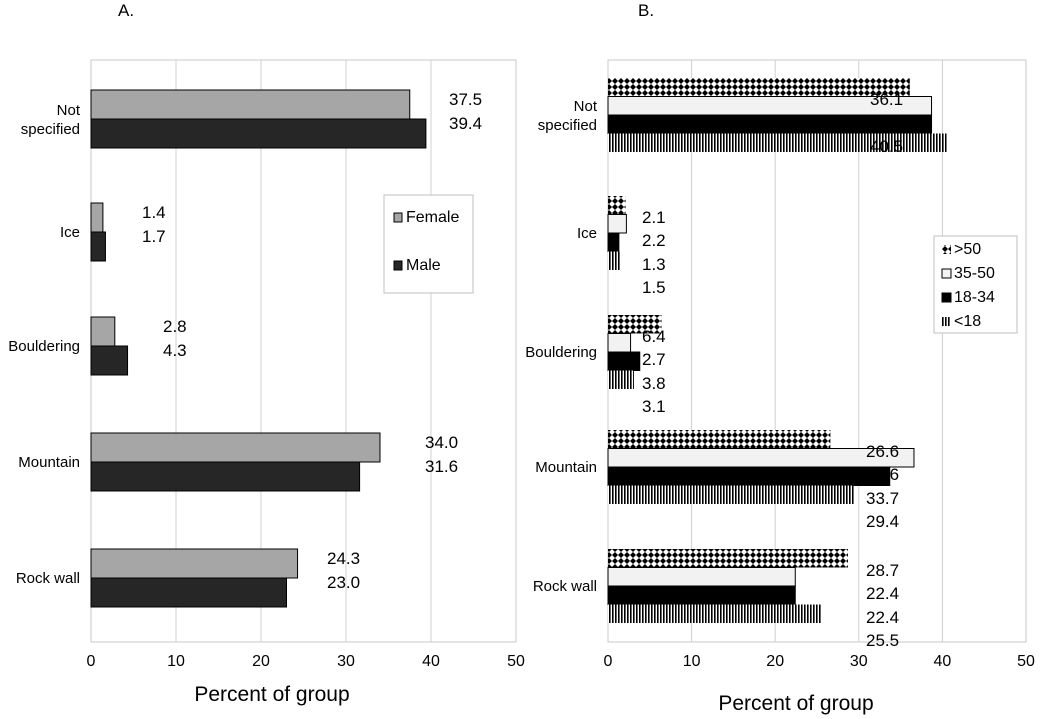  What do you see at coordinates (715, 613) in the screenshot?
I see `bar-18-rock-wall` at bounding box center [715, 613].